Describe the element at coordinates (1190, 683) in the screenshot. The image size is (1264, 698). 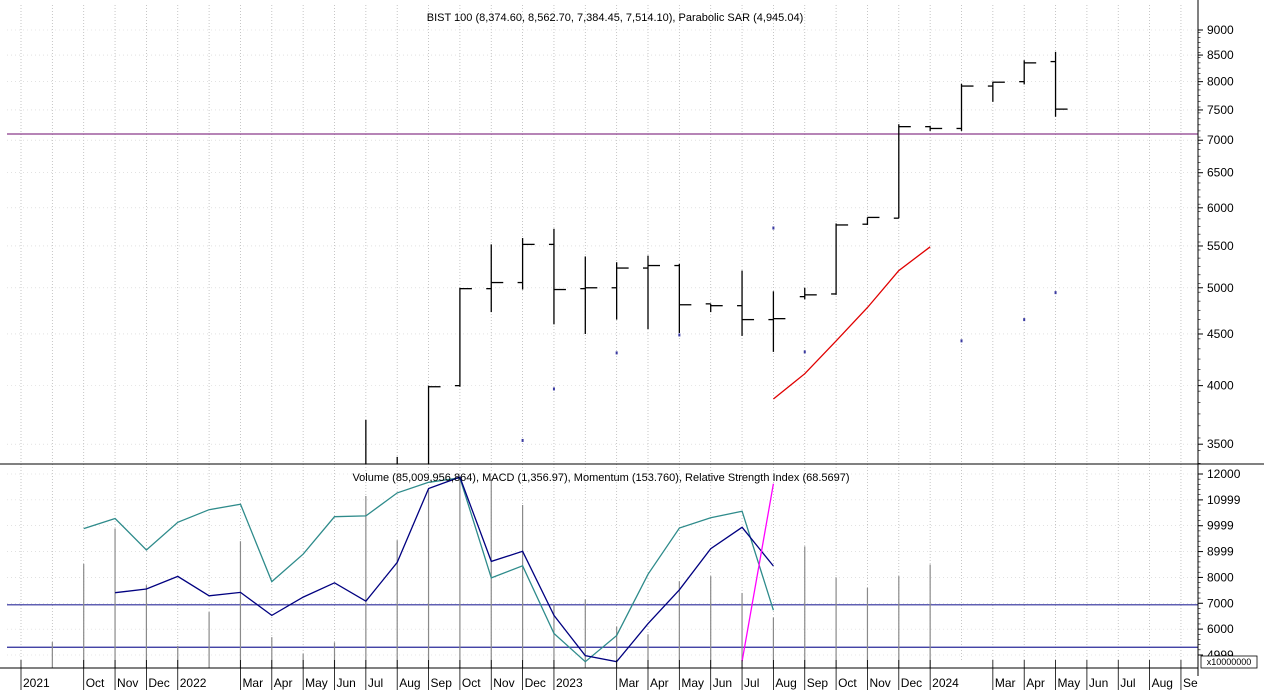
I see `x-tick-label: Se` at that location.